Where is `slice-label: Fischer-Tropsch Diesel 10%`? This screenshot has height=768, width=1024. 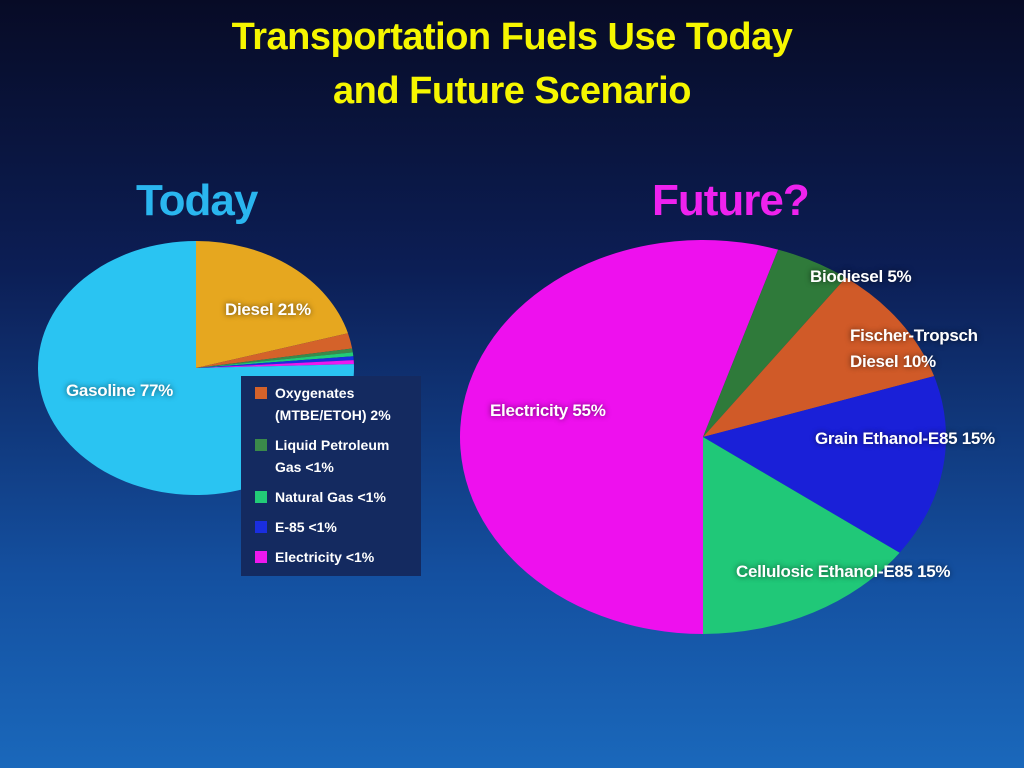
slice-label: Fischer-Tropsch Diesel 10% is located at coordinates (935, 349).